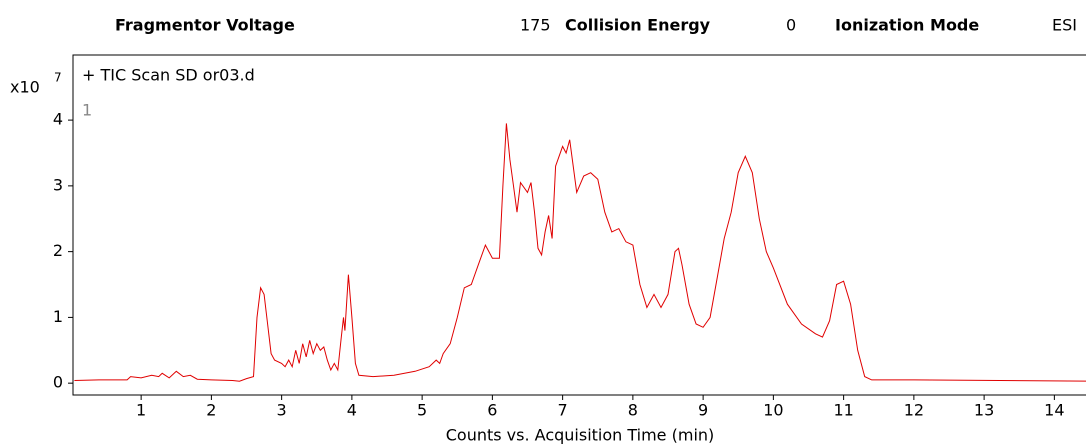 This screenshot has height=448, width=1086. Describe the element at coordinates (422, 410) in the screenshot. I see `x-tick-label: 5` at that location.